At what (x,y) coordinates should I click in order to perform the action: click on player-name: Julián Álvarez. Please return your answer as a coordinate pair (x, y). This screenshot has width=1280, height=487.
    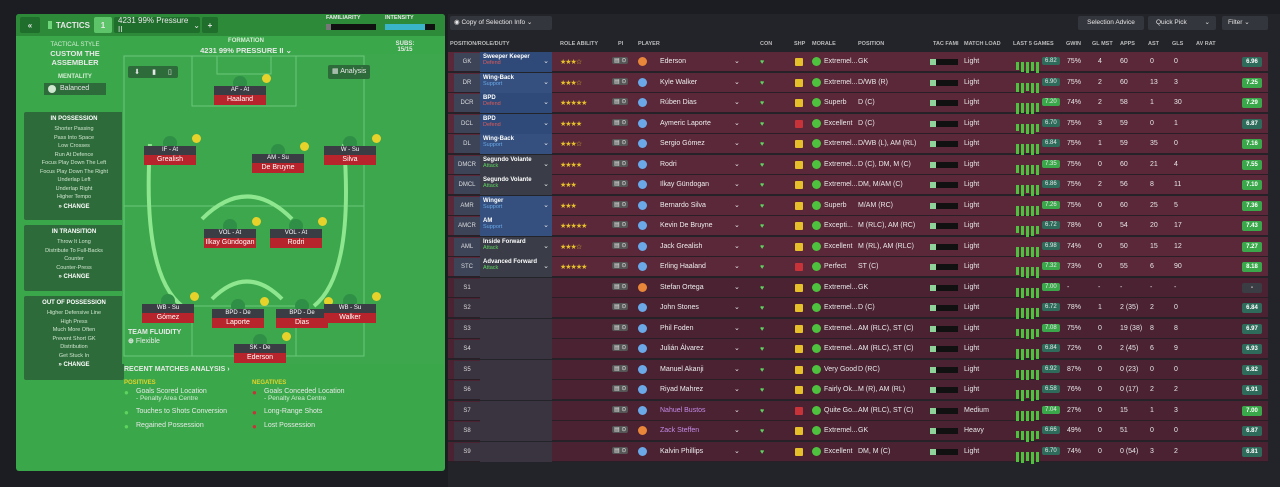
    Looking at the image, I should click on (682, 348).